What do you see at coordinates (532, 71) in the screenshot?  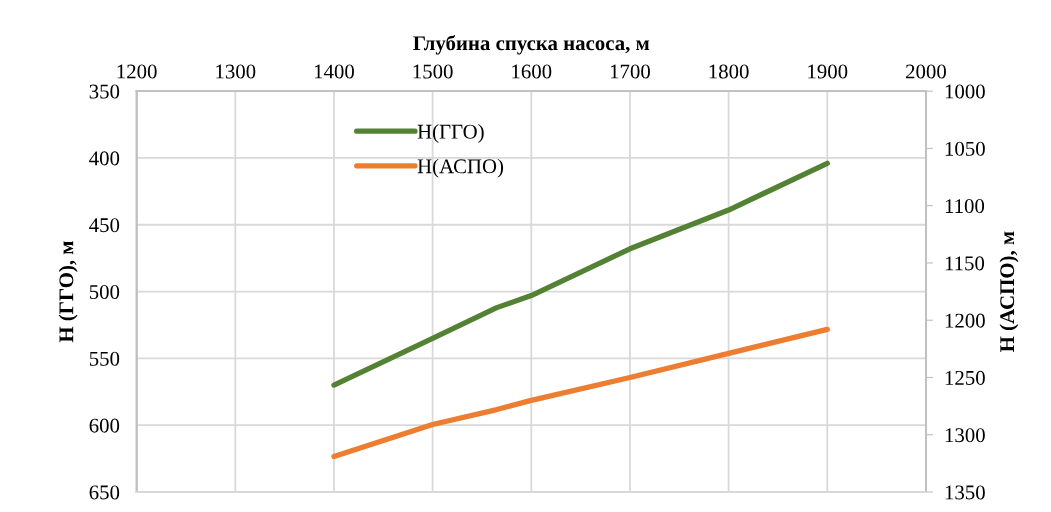 I see `x-tick-label: 1600` at bounding box center [532, 71].